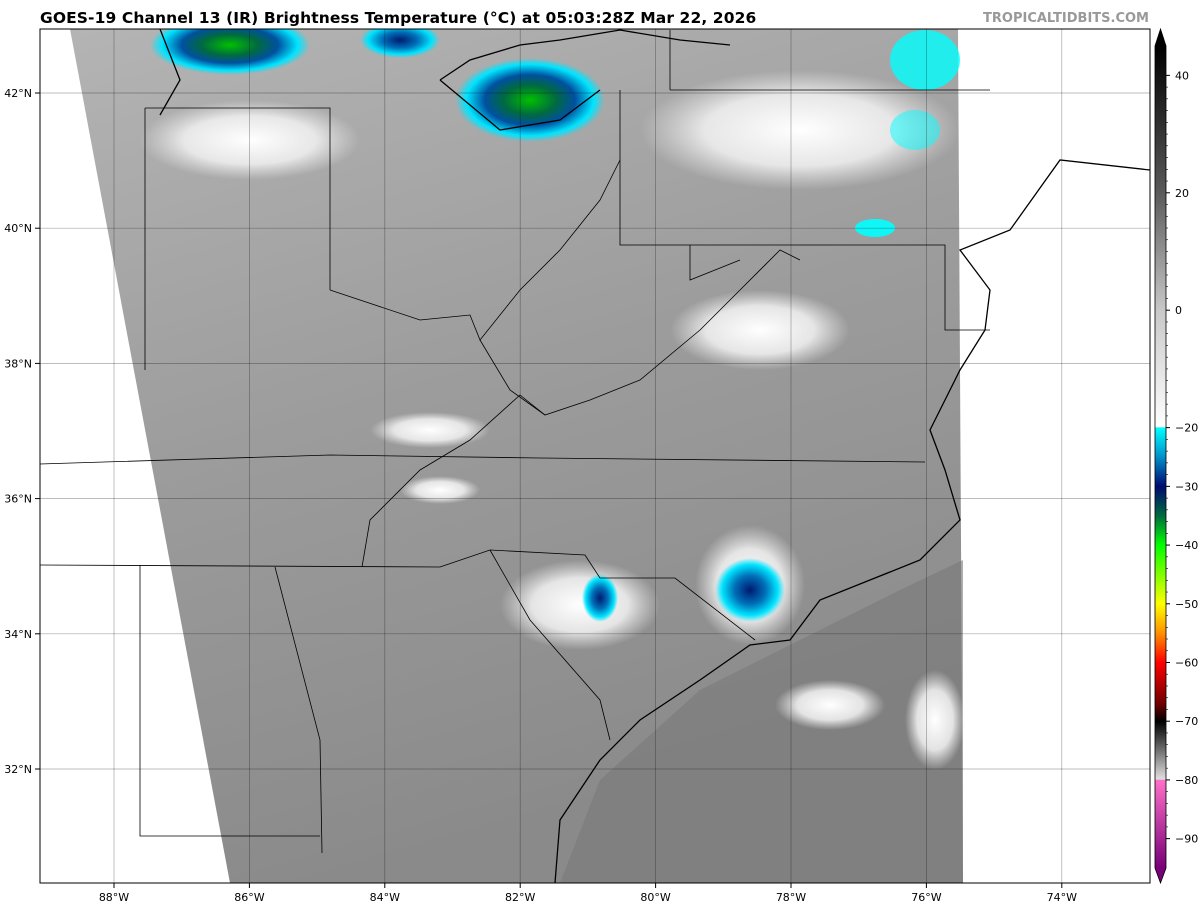 Image resolution: width=1200 pixels, height=906 pixels. What do you see at coordinates (1186, 604) in the screenshot?
I see `colorbar-tick-label: −50` at bounding box center [1186, 604].